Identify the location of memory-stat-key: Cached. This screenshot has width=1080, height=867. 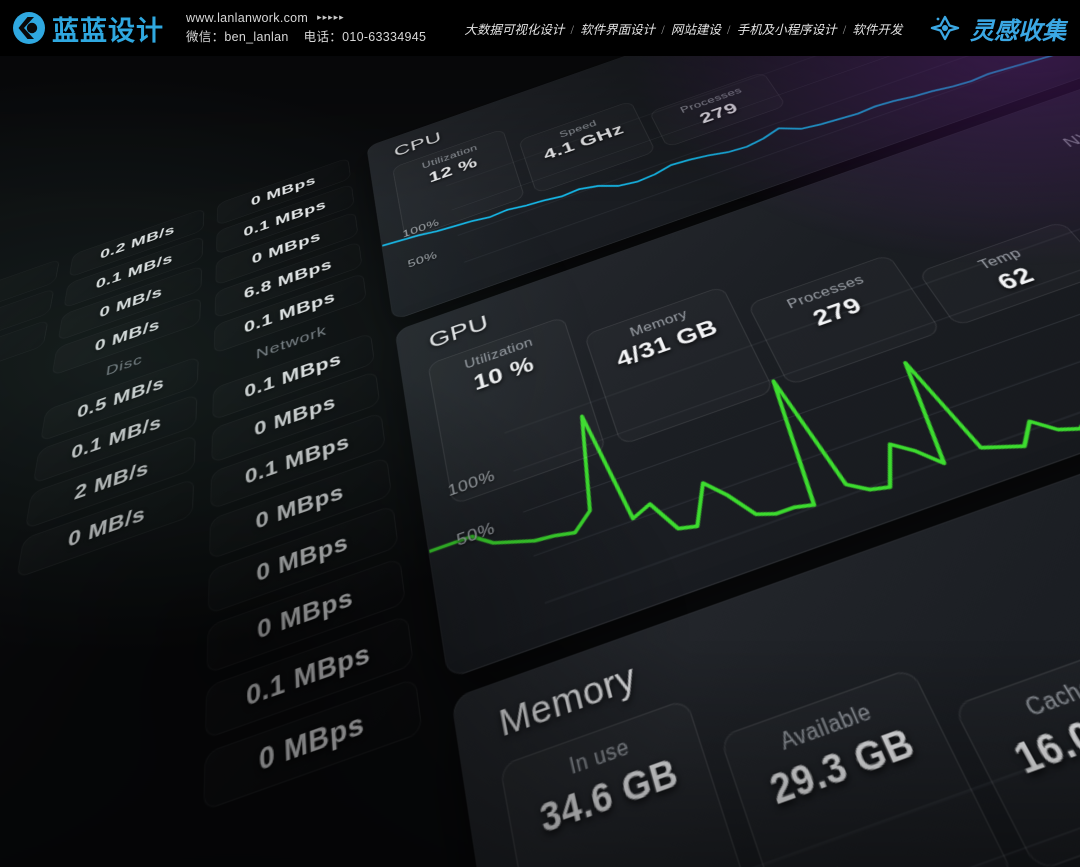
(1050, 696).